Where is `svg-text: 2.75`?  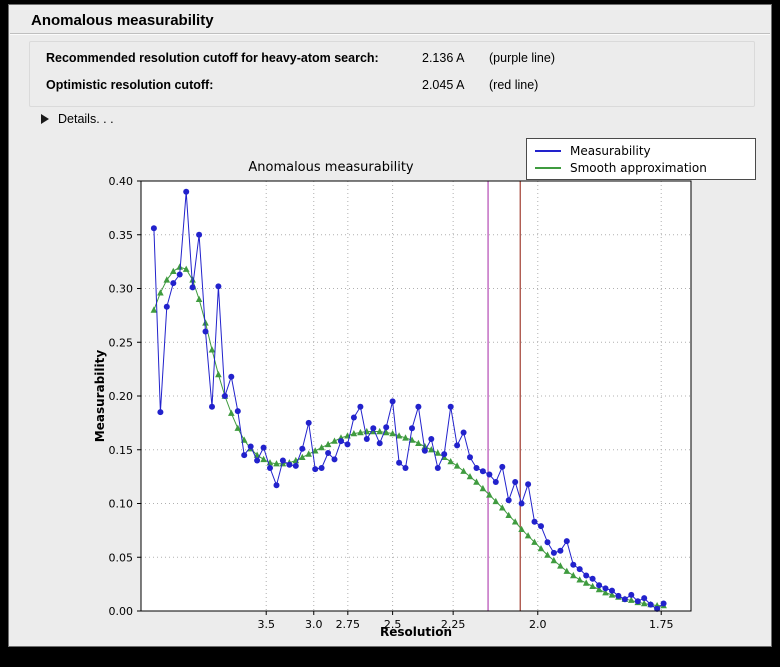 svg-text: 2.75 is located at coordinates (348, 624).